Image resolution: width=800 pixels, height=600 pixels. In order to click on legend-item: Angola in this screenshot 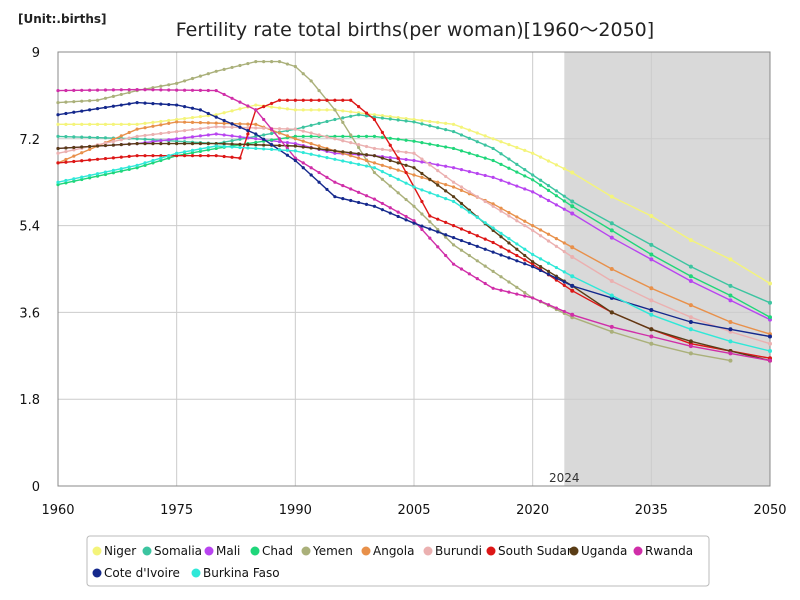, I will do `click(388, 551)`.